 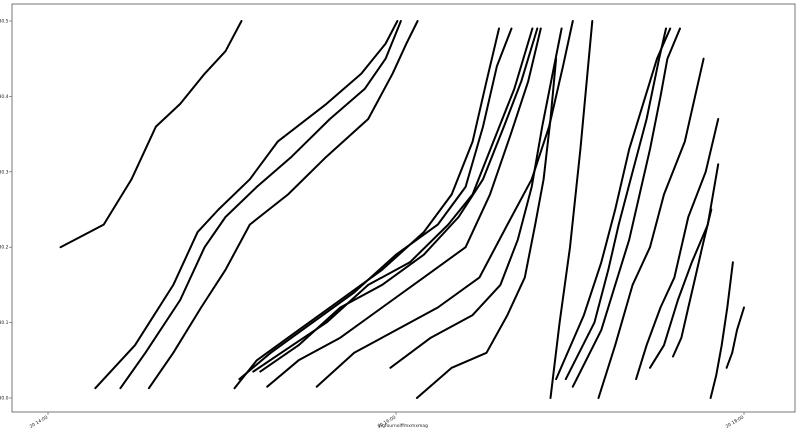 I want to click on y-tick-label: 180.0, so click(x=4, y=399).